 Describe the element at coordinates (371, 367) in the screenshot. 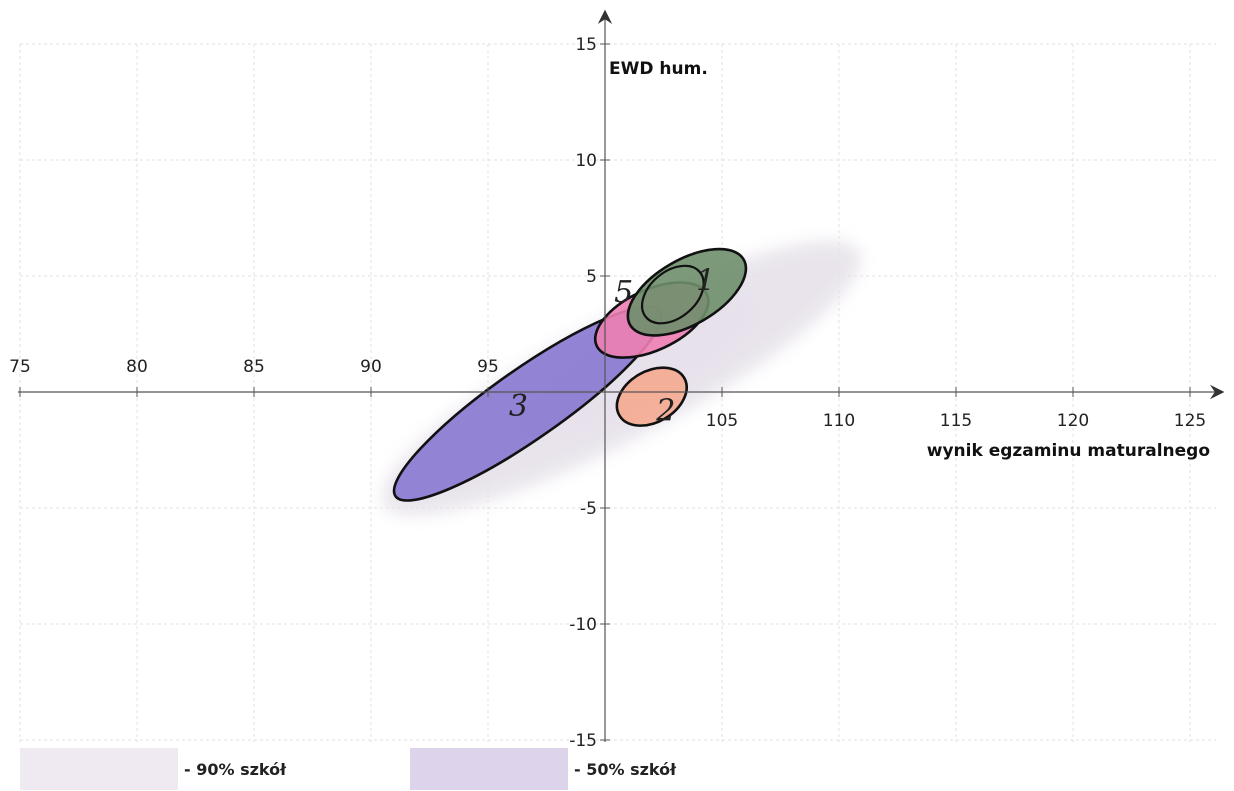

I see `x-tick-label: 90` at that location.